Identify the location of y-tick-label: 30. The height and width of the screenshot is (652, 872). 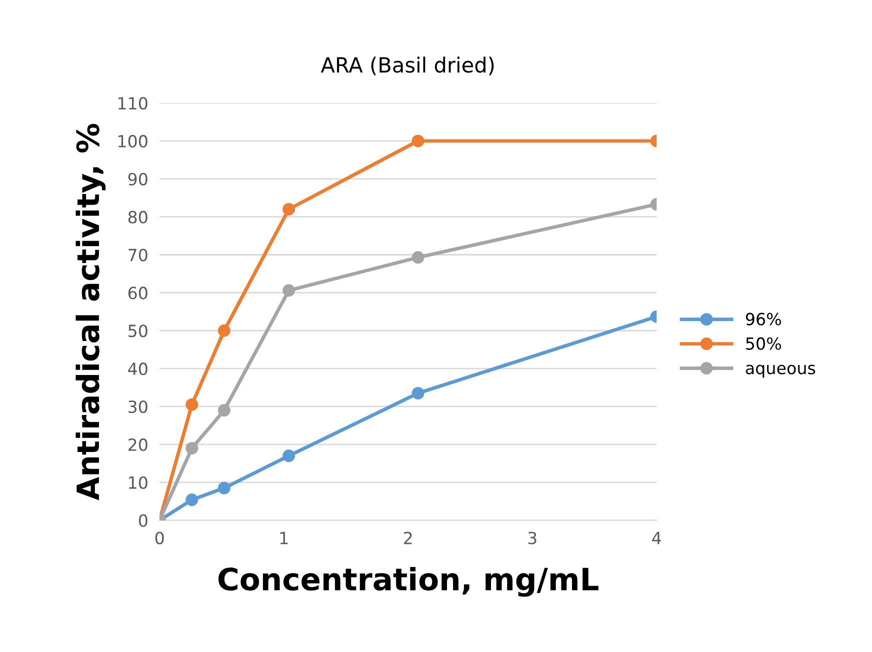
(138, 407).